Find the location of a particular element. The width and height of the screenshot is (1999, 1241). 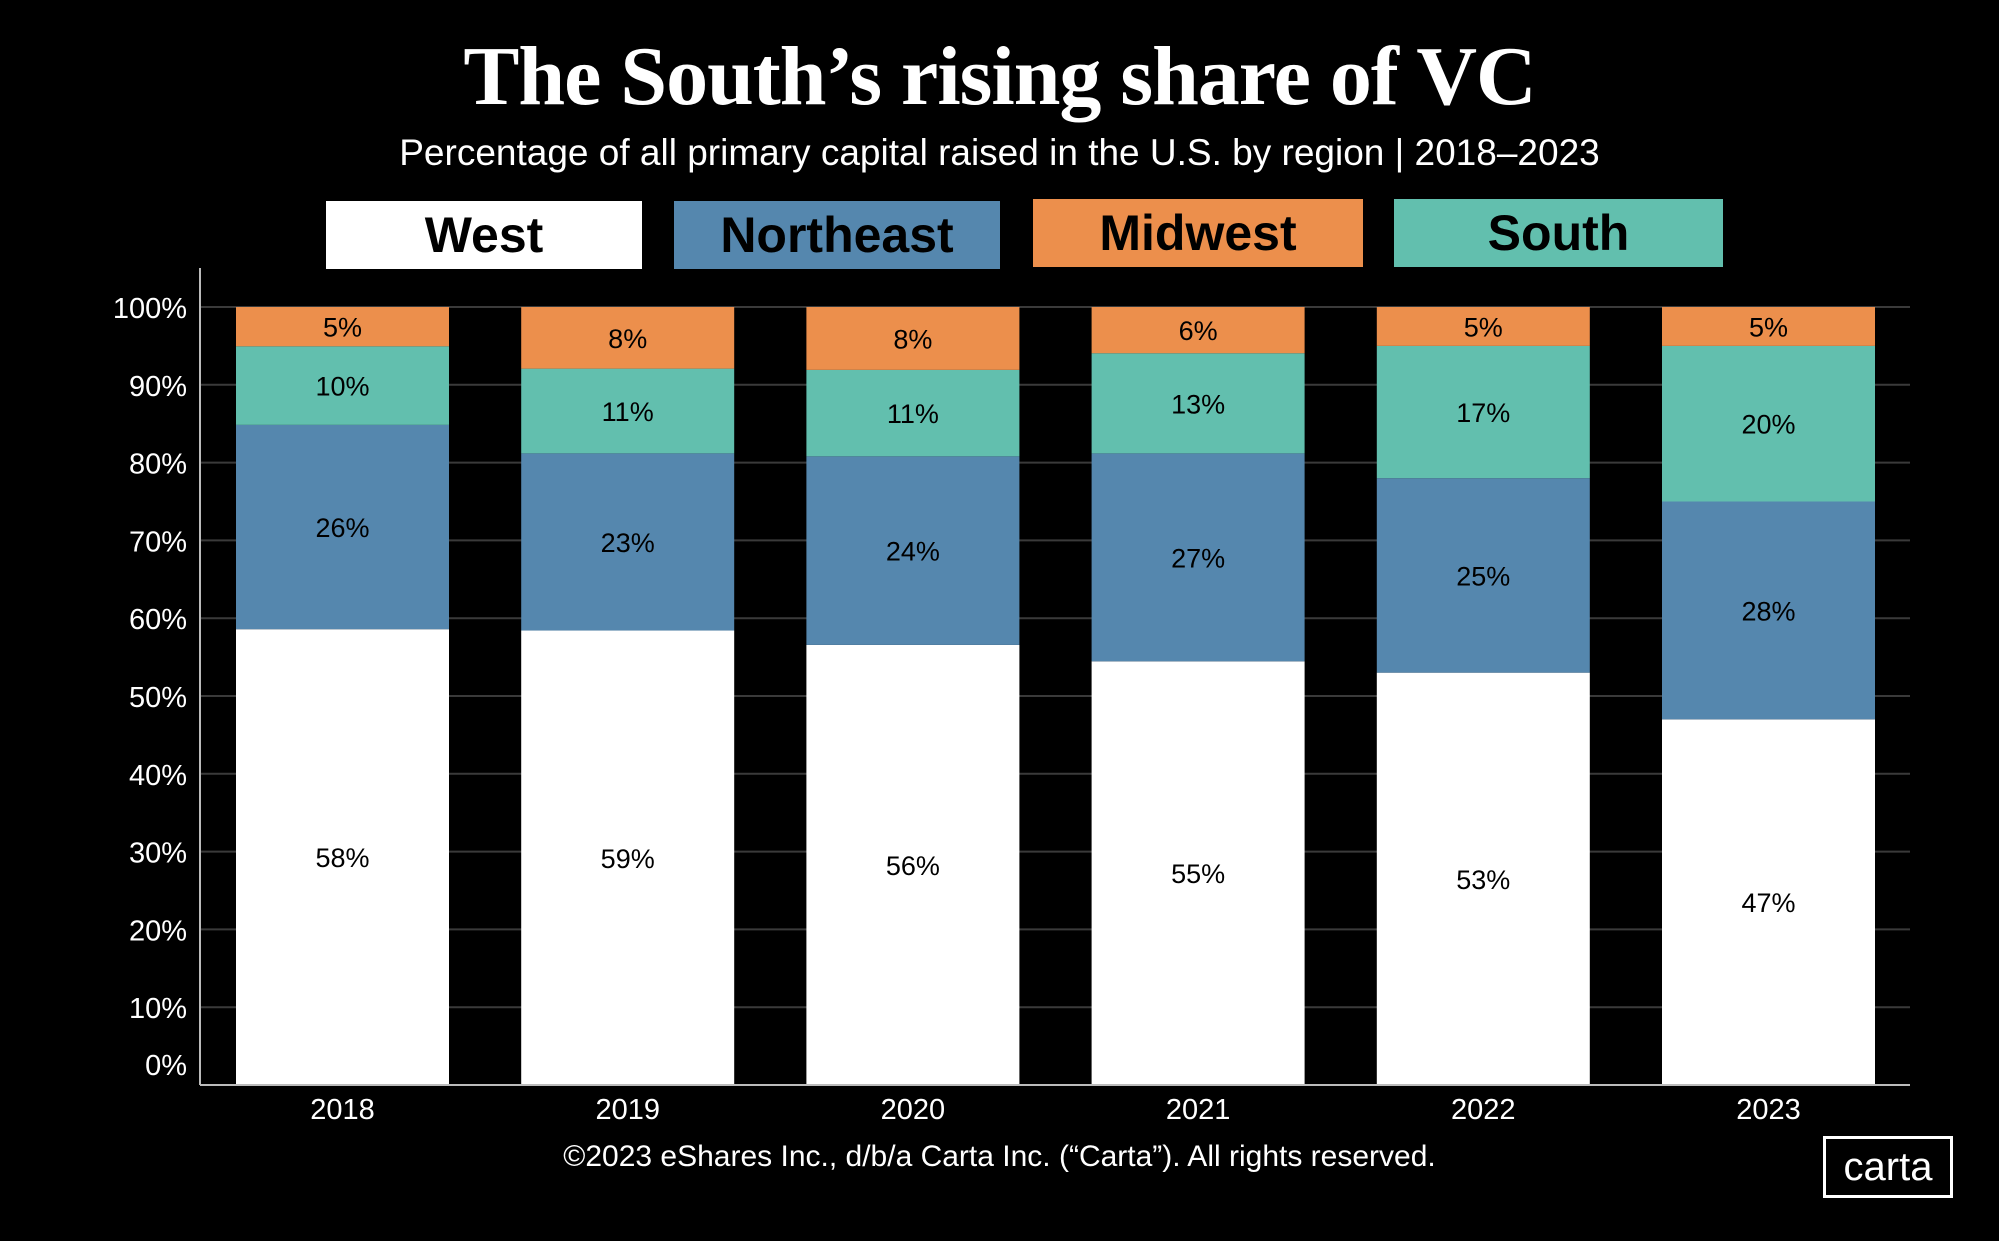

bar-segment-south-2021 is located at coordinates (1198, 403).